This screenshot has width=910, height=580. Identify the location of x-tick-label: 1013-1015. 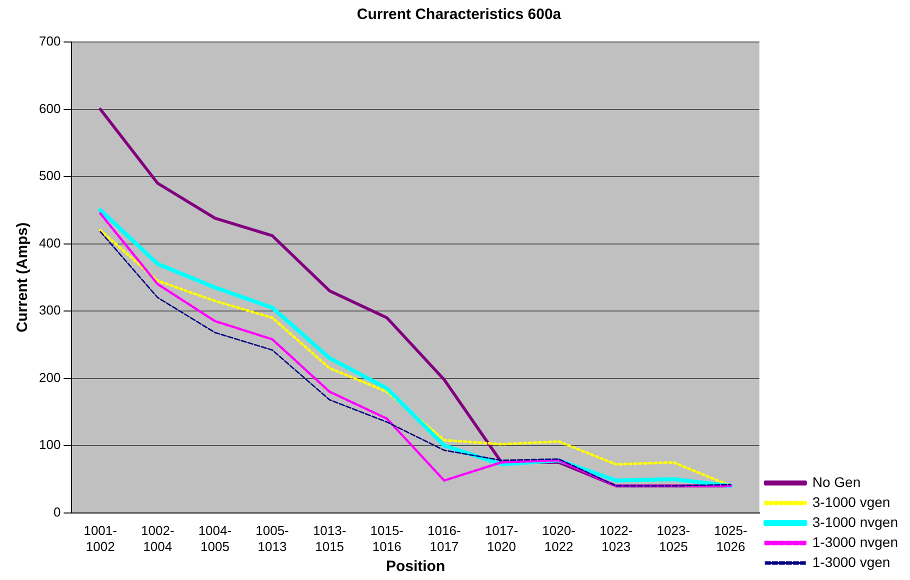
(329, 538).